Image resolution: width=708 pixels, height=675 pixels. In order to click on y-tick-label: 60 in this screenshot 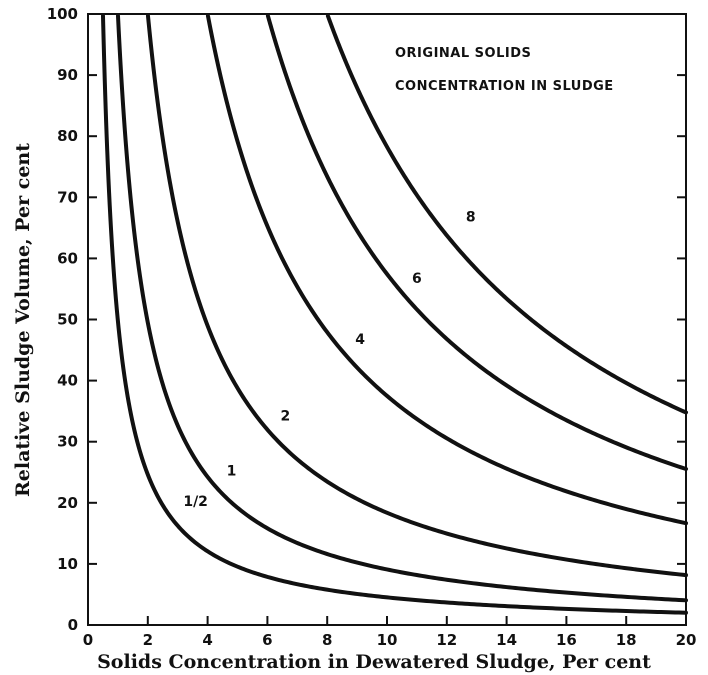, I will do `click(67, 258)`.